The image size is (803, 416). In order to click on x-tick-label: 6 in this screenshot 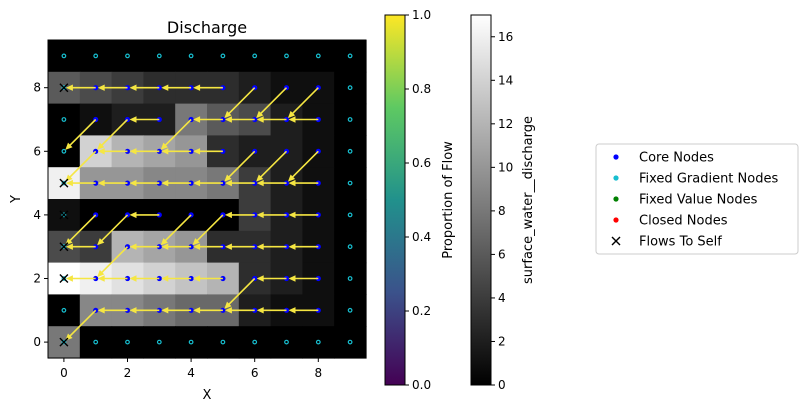, I will do `click(255, 373)`.